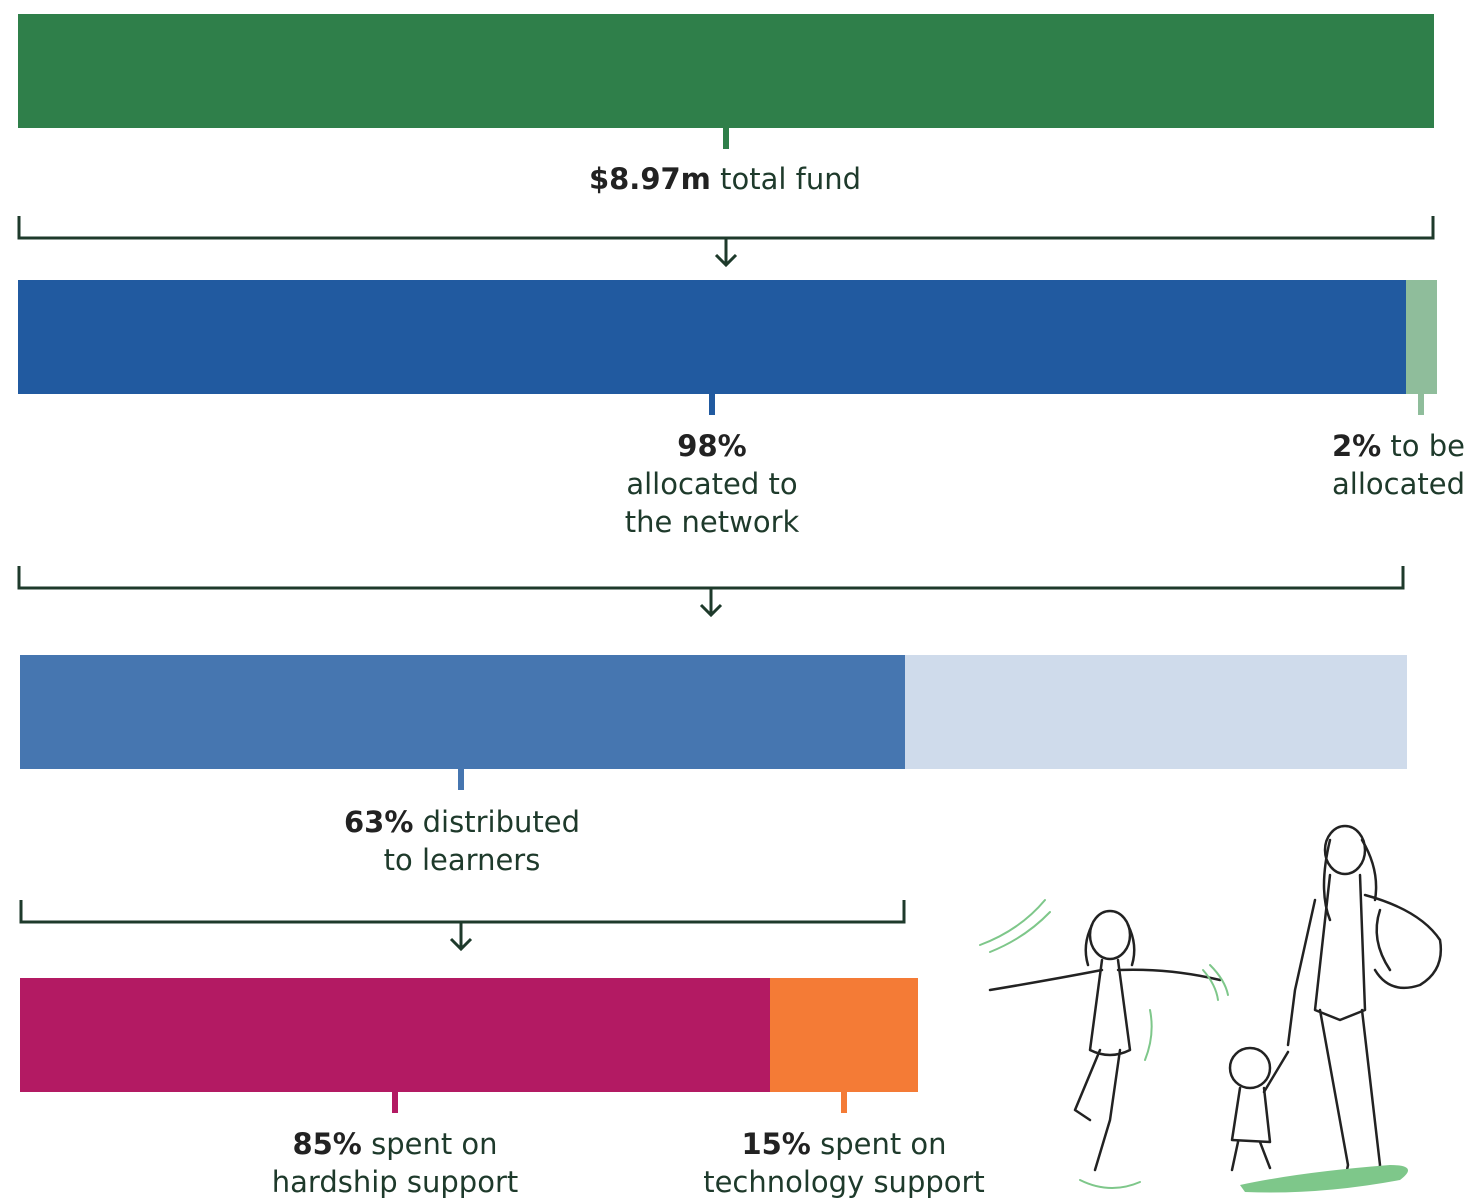 This screenshot has width=1465, height=1201. Describe the element at coordinates (395, 1182) in the screenshot. I see `label-hardship-line2: hardship support` at that location.